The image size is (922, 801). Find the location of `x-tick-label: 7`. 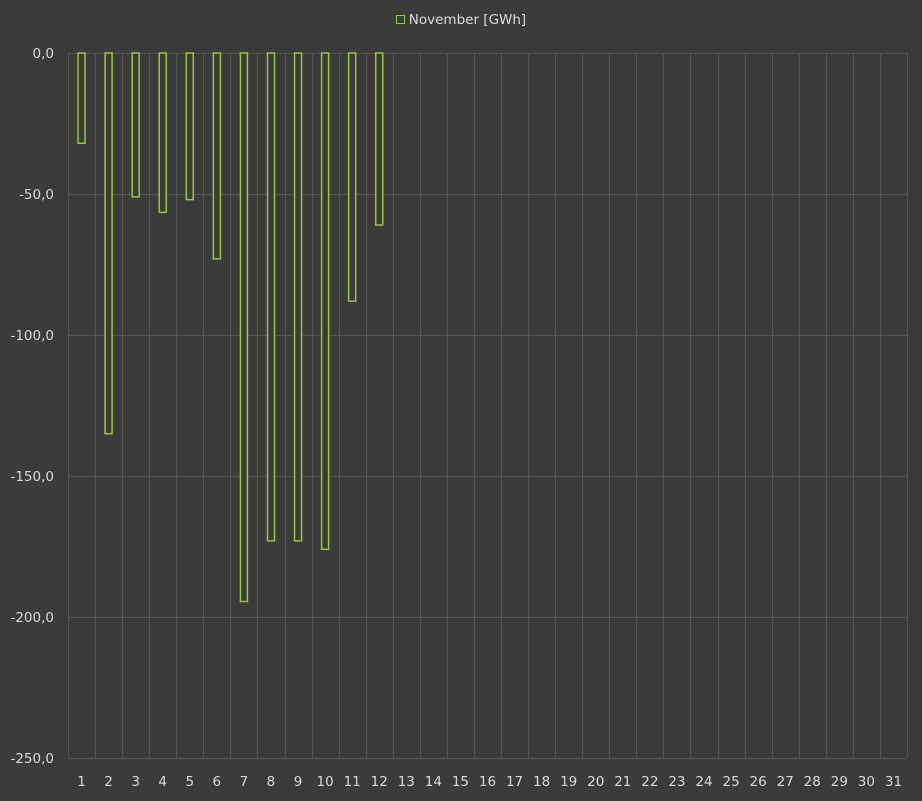

x-tick-label: 7 is located at coordinates (244, 782).